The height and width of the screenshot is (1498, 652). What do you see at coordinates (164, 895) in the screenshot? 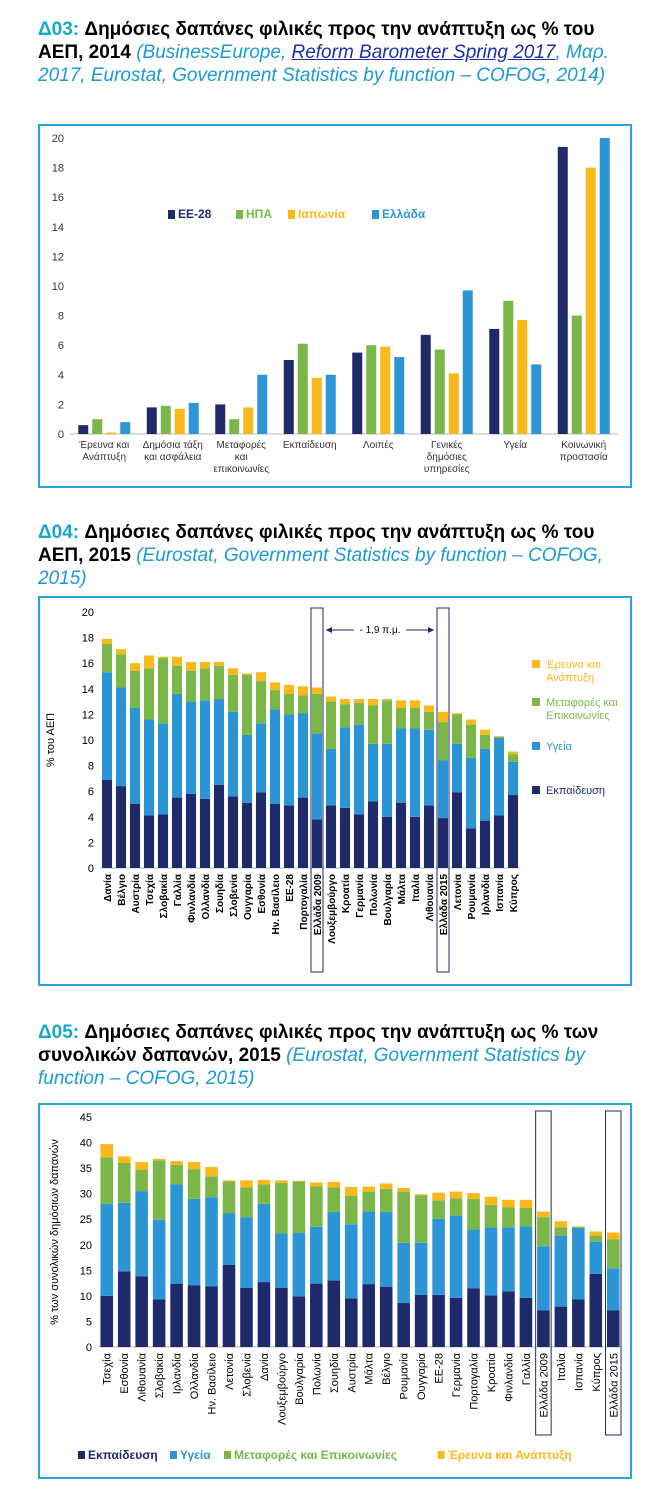
I see `x-tick-label: Σλοβακία` at bounding box center [164, 895].